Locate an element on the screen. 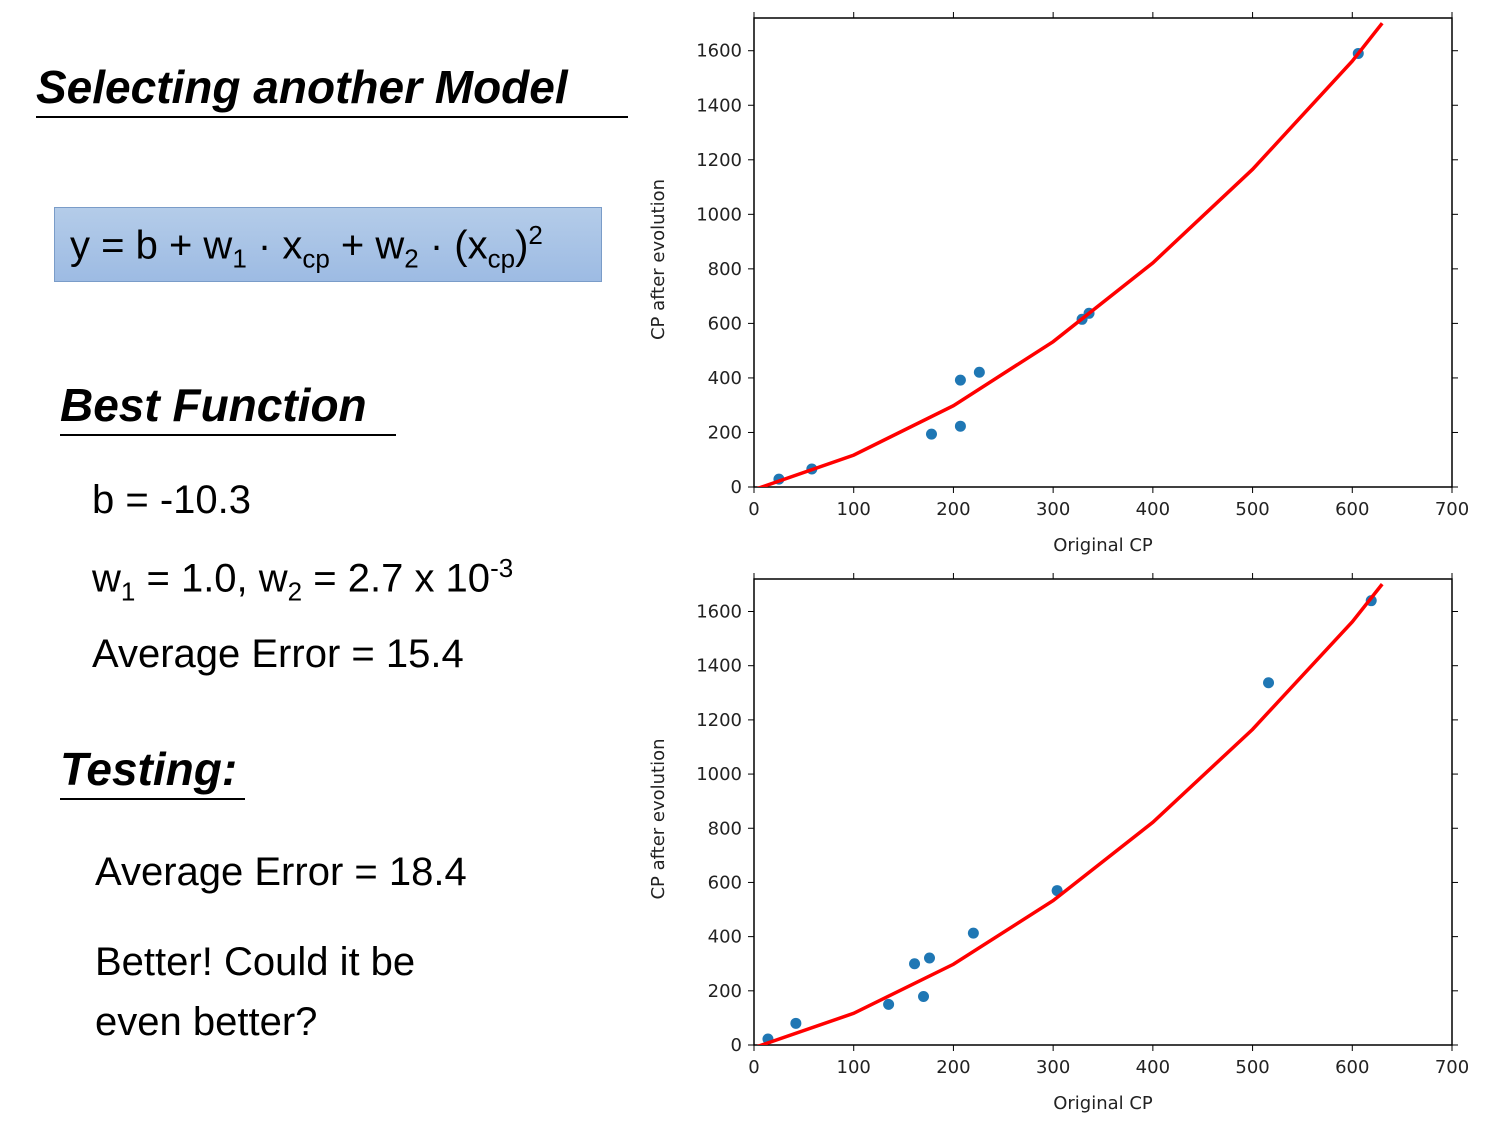 This screenshot has width=1485, height=1129. part: = 1.0, w is located at coordinates (211, 578).